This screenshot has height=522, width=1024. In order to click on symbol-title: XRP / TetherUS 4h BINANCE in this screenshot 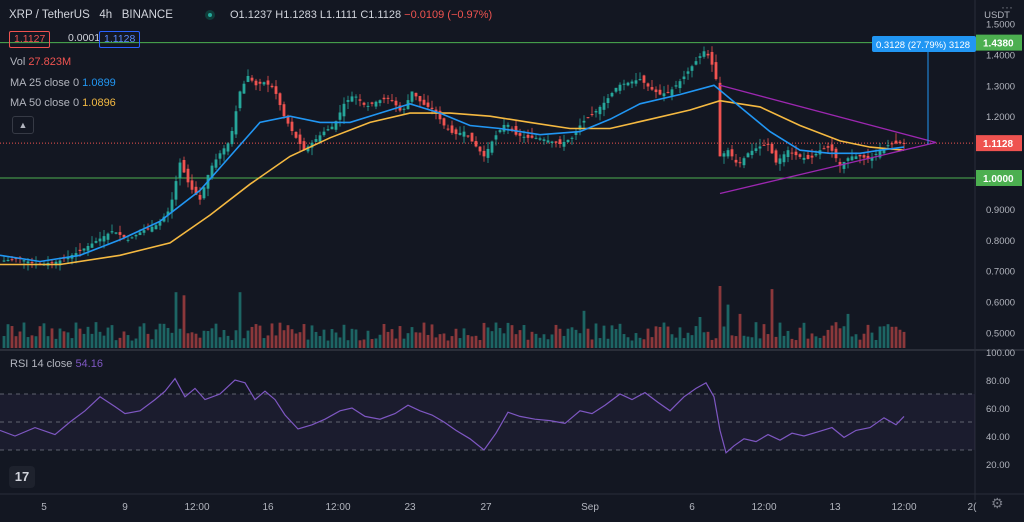, I will do `click(91, 15)`.